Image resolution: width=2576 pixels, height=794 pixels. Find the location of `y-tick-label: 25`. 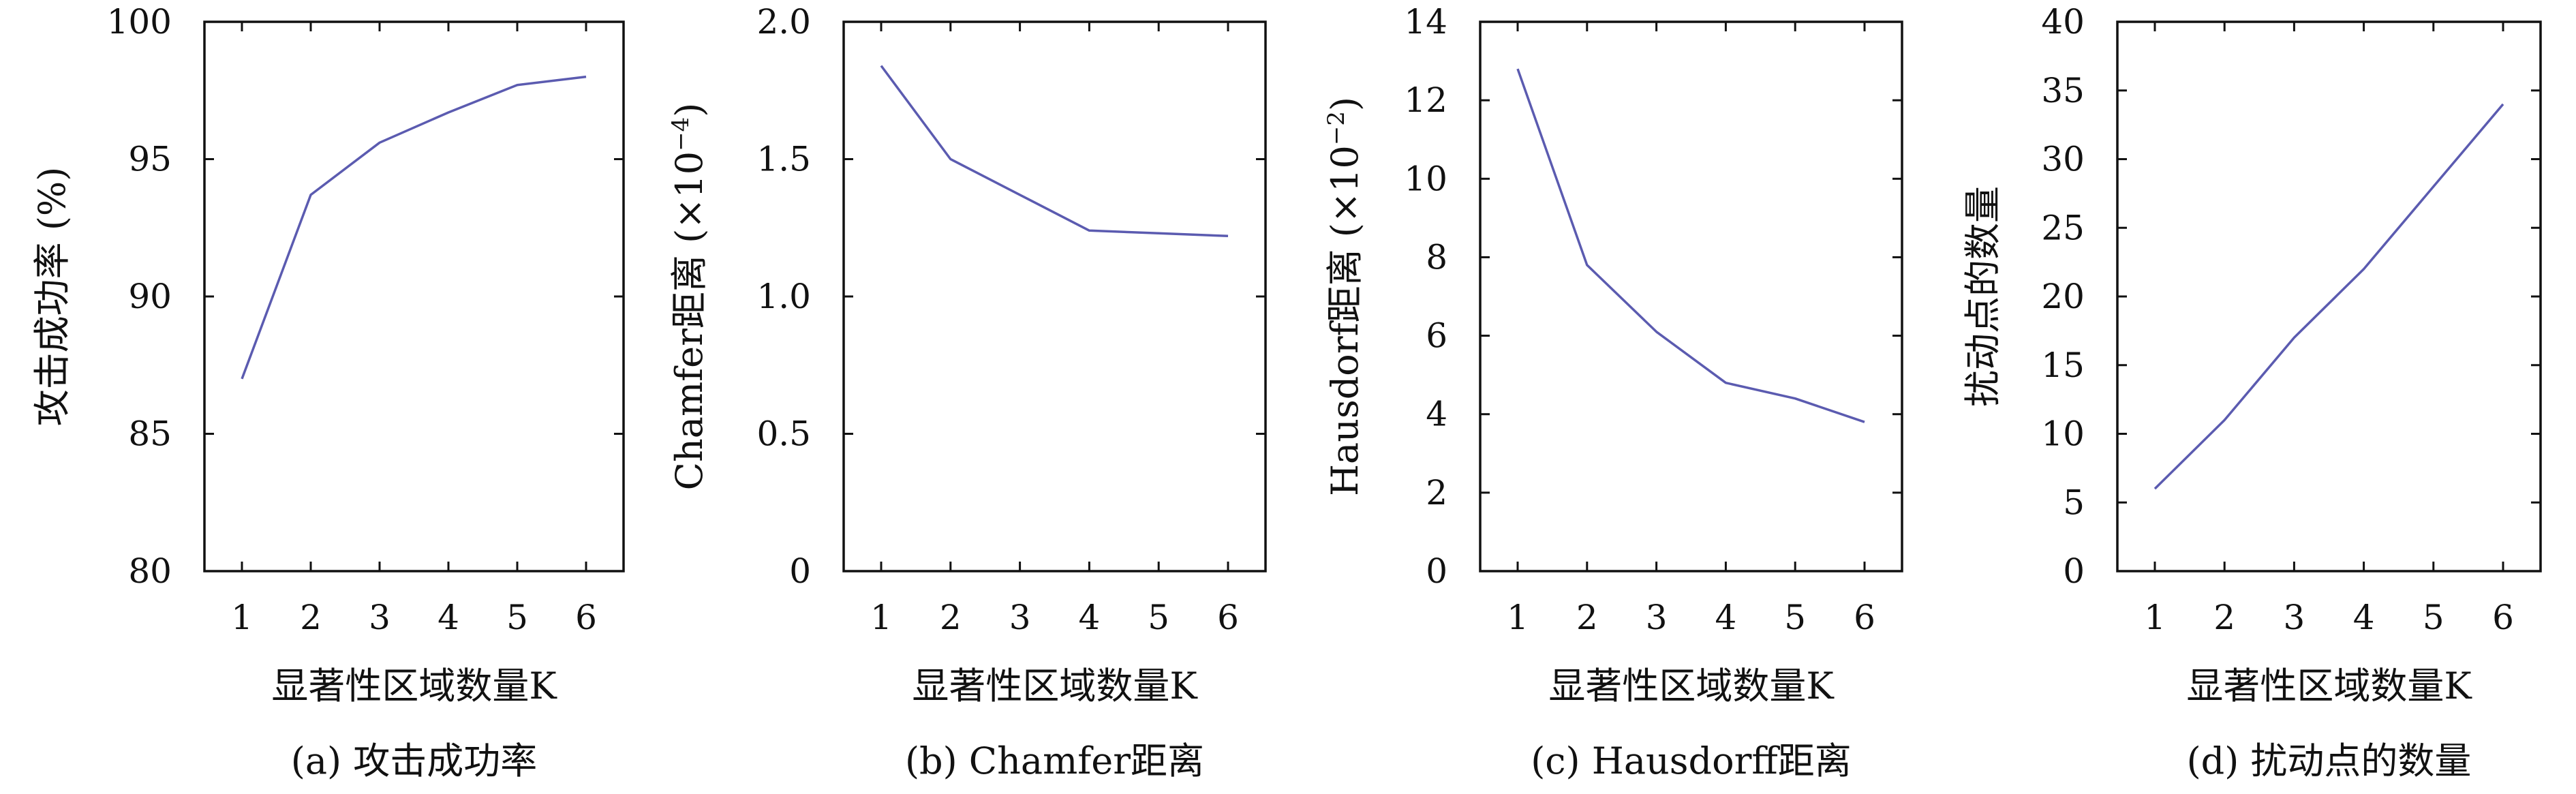

y-tick-label: 25 is located at coordinates (2063, 227).